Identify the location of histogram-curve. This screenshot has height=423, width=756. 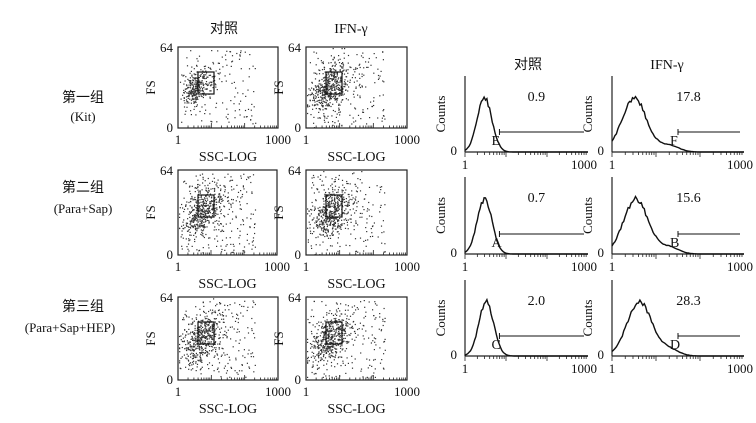
(526, 124).